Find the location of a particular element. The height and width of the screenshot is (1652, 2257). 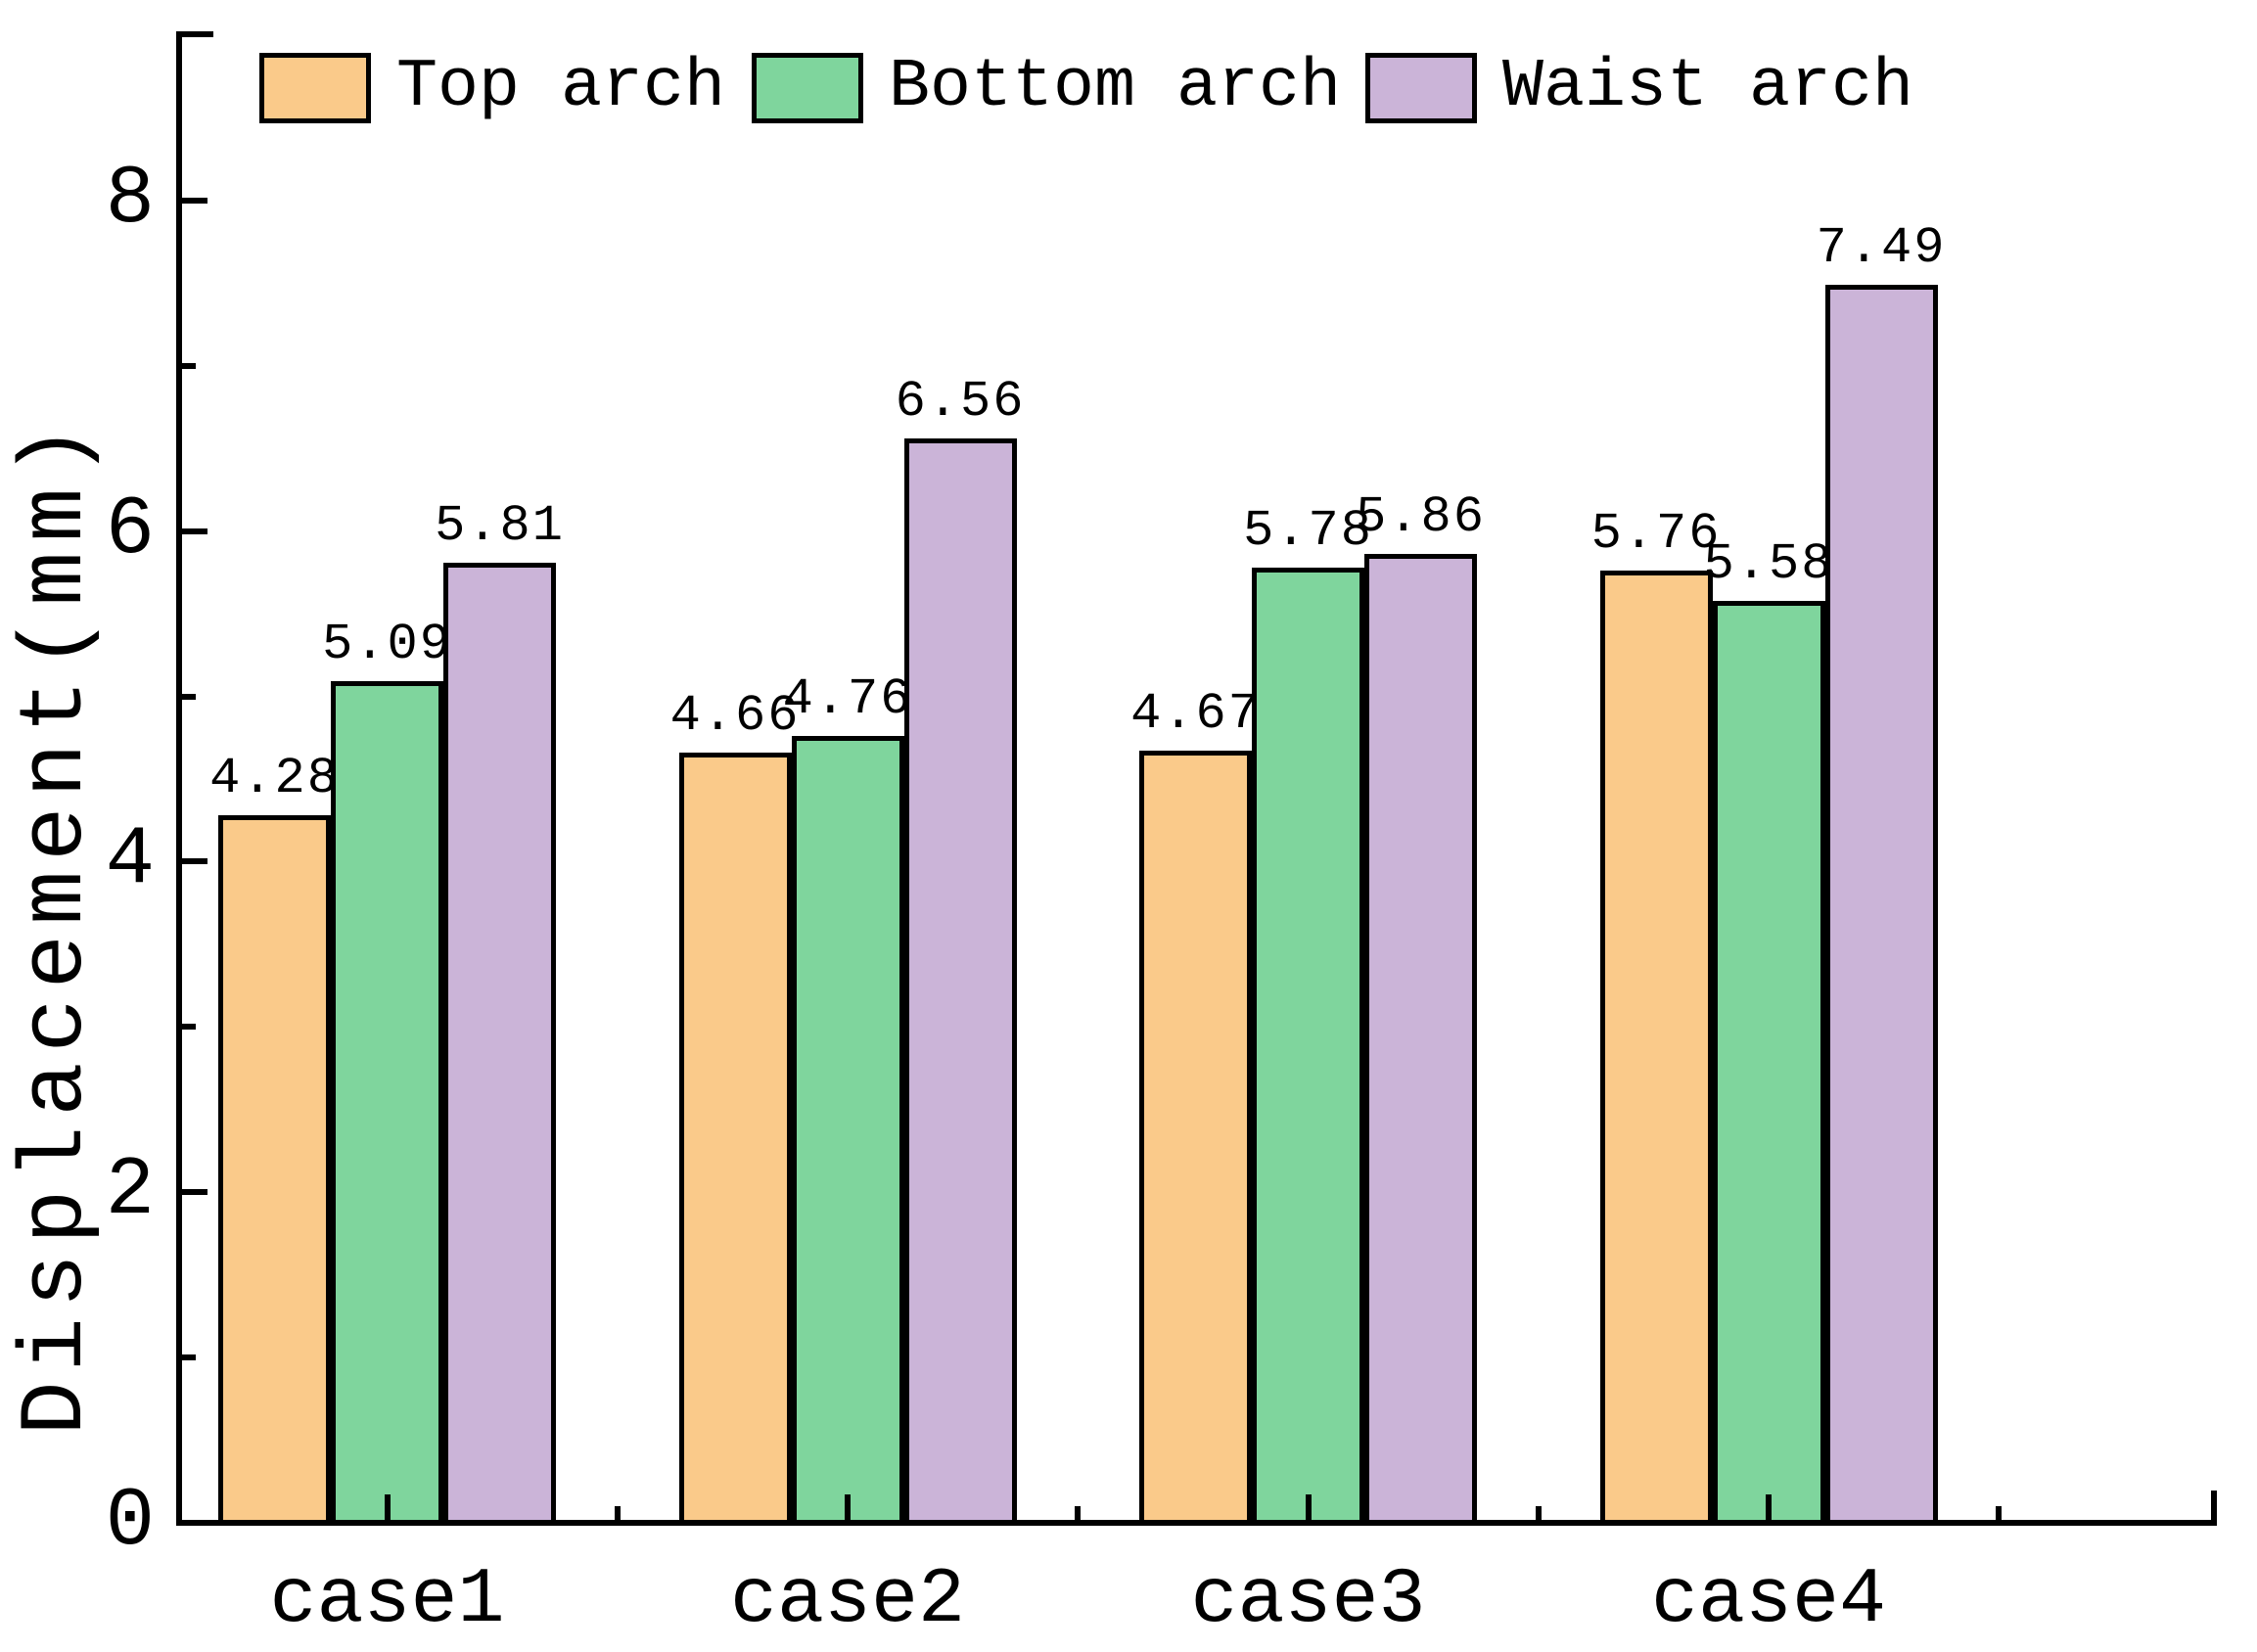

legend-swatch-waist-arch is located at coordinates (1421, 88).